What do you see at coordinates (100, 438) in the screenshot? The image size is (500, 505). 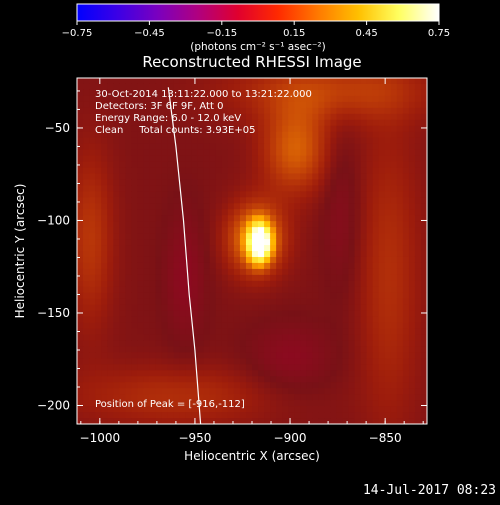 I see `x-tick-label: −1000` at bounding box center [100, 438].